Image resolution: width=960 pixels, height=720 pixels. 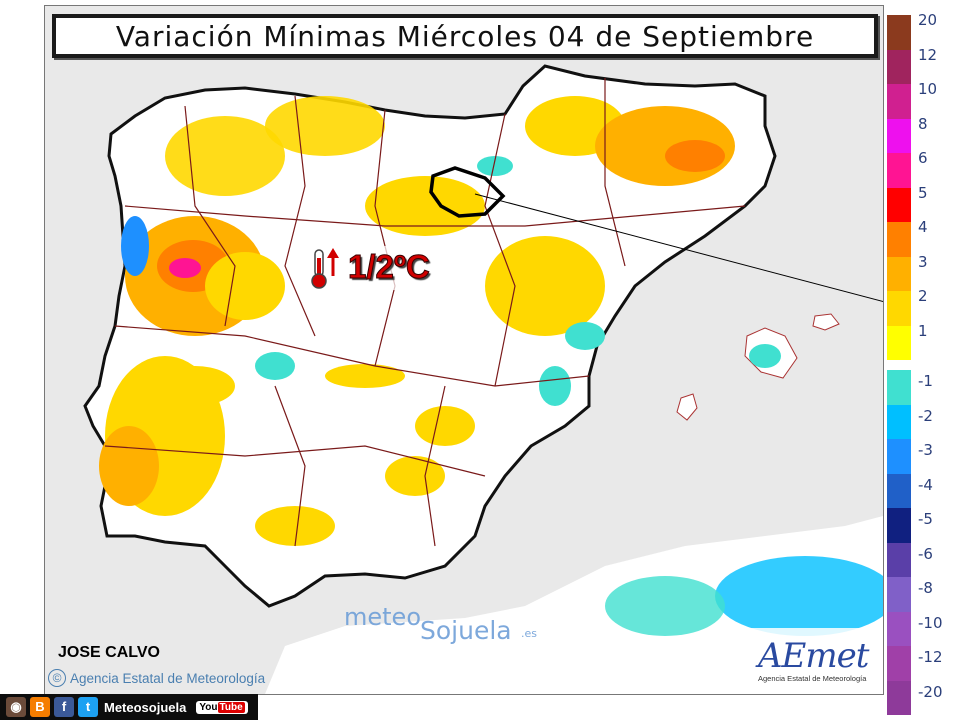 What do you see at coordinates (383, 617) in the screenshot?
I see `watermark-part1: meteo` at bounding box center [383, 617].